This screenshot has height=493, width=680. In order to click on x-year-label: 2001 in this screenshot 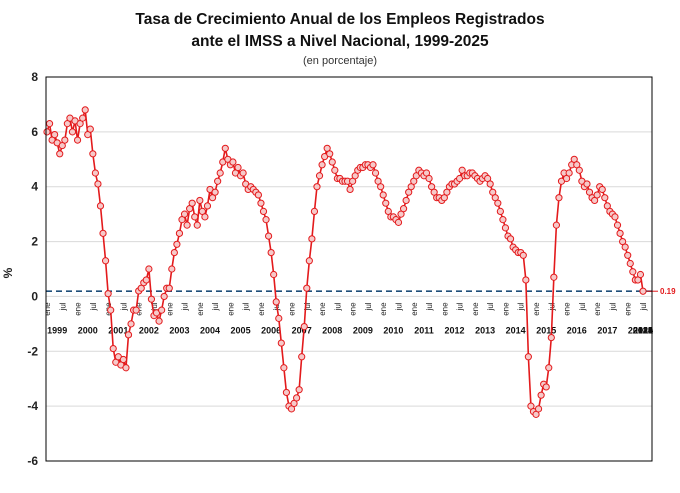, I will do `click(118, 330)`.